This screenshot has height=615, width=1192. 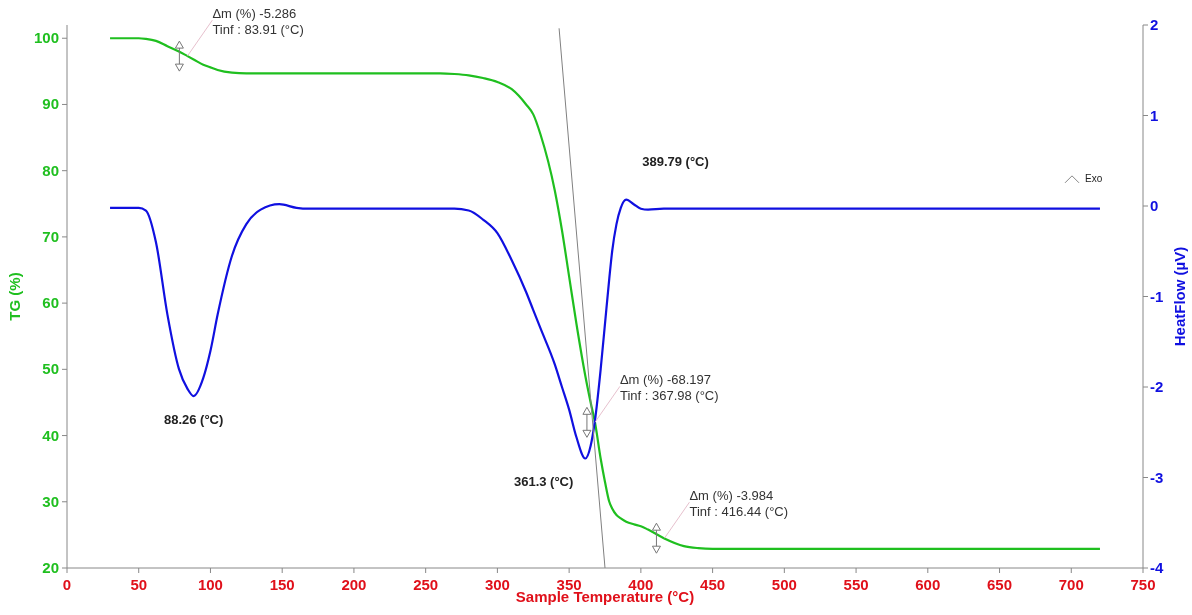 What do you see at coordinates (1157, 386) in the screenshot?
I see `y2-tick-label: -2` at bounding box center [1157, 386].